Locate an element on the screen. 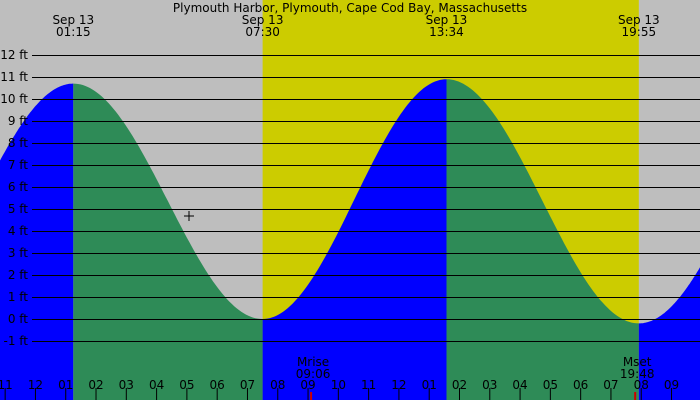 The image size is (700, 400). y-tick-label: 12 ft is located at coordinates (14, 55).